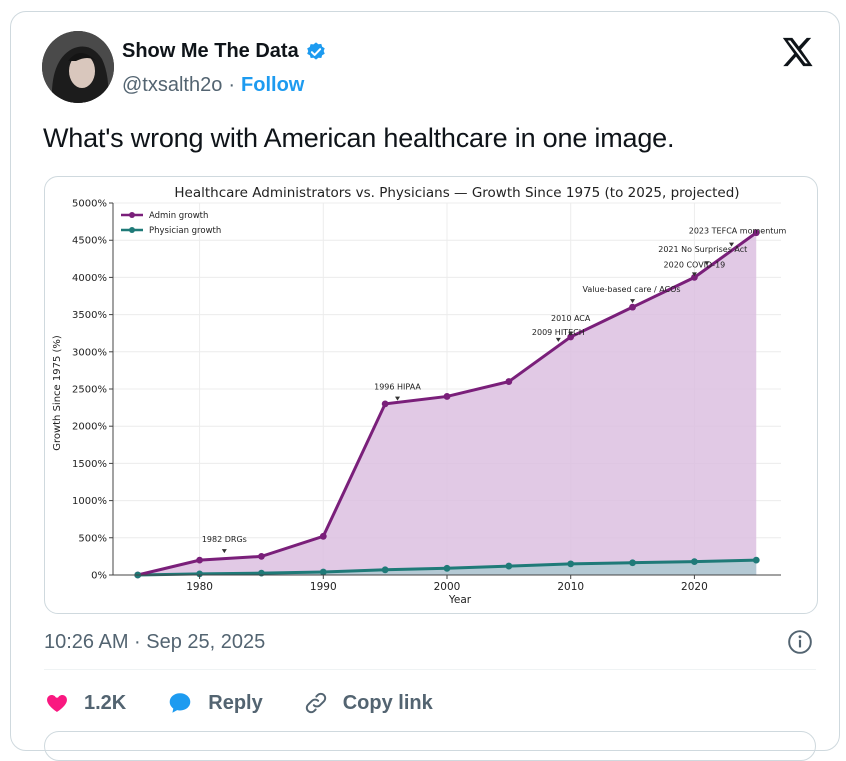 The height and width of the screenshot is (761, 846). I want to click on legend-label: Admin growth, so click(178, 216).